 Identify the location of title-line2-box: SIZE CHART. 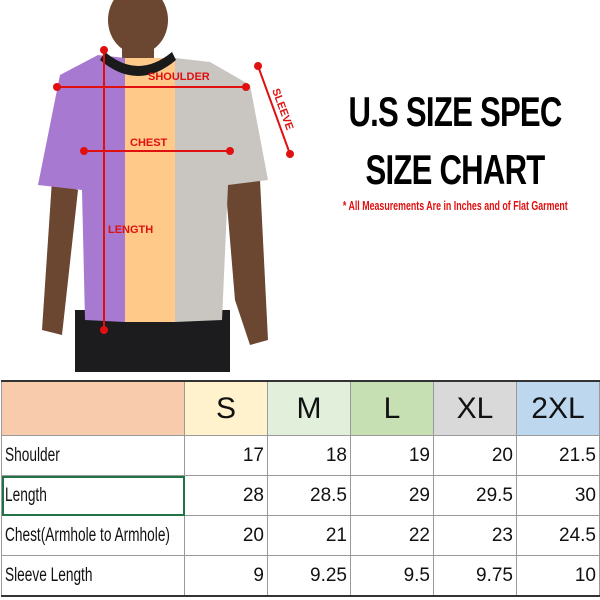
(455, 170).